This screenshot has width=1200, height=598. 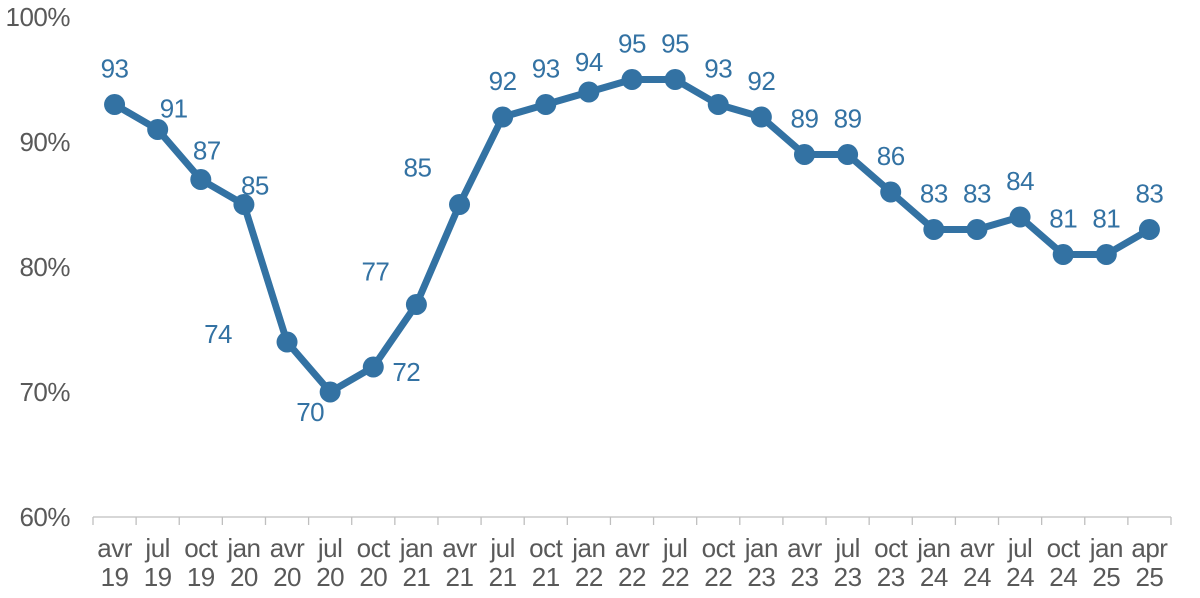 What do you see at coordinates (1149, 548) in the screenshot?
I see `x-axis-label-month: apr` at bounding box center [1149, 548].